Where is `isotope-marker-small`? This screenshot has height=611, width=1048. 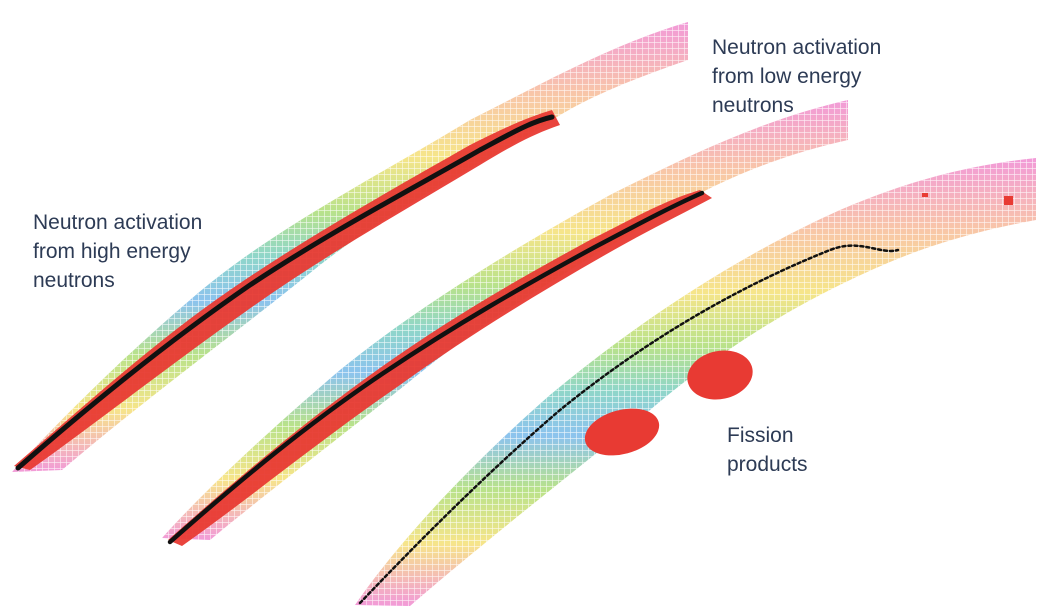
isotope-marker-small is located at coordinates (925, 195).